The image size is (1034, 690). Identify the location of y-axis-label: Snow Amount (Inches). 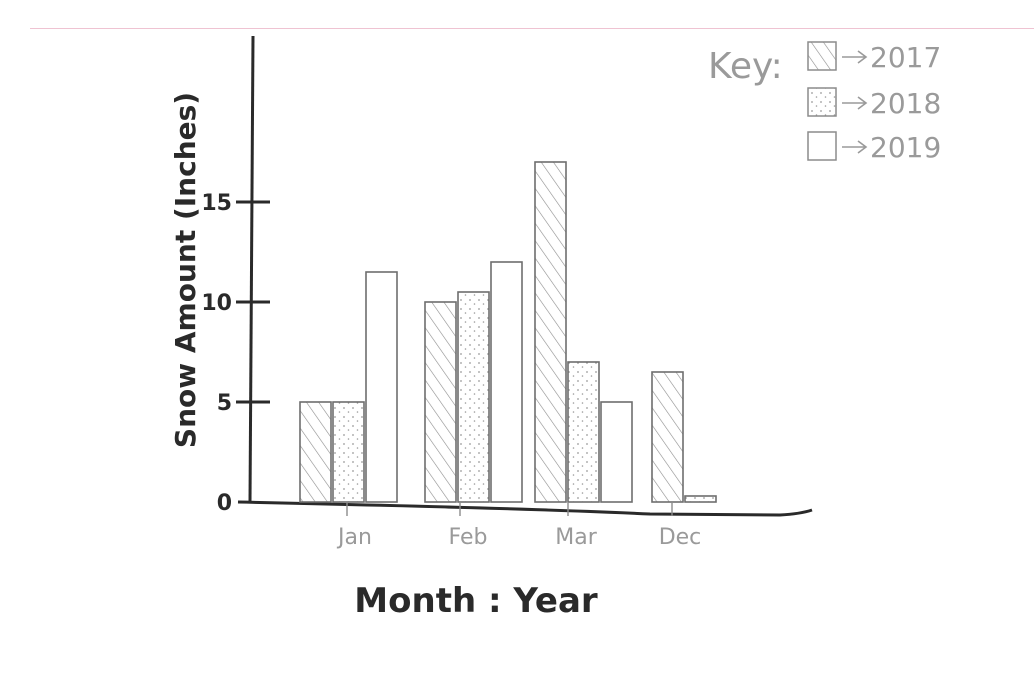
(185, 270).